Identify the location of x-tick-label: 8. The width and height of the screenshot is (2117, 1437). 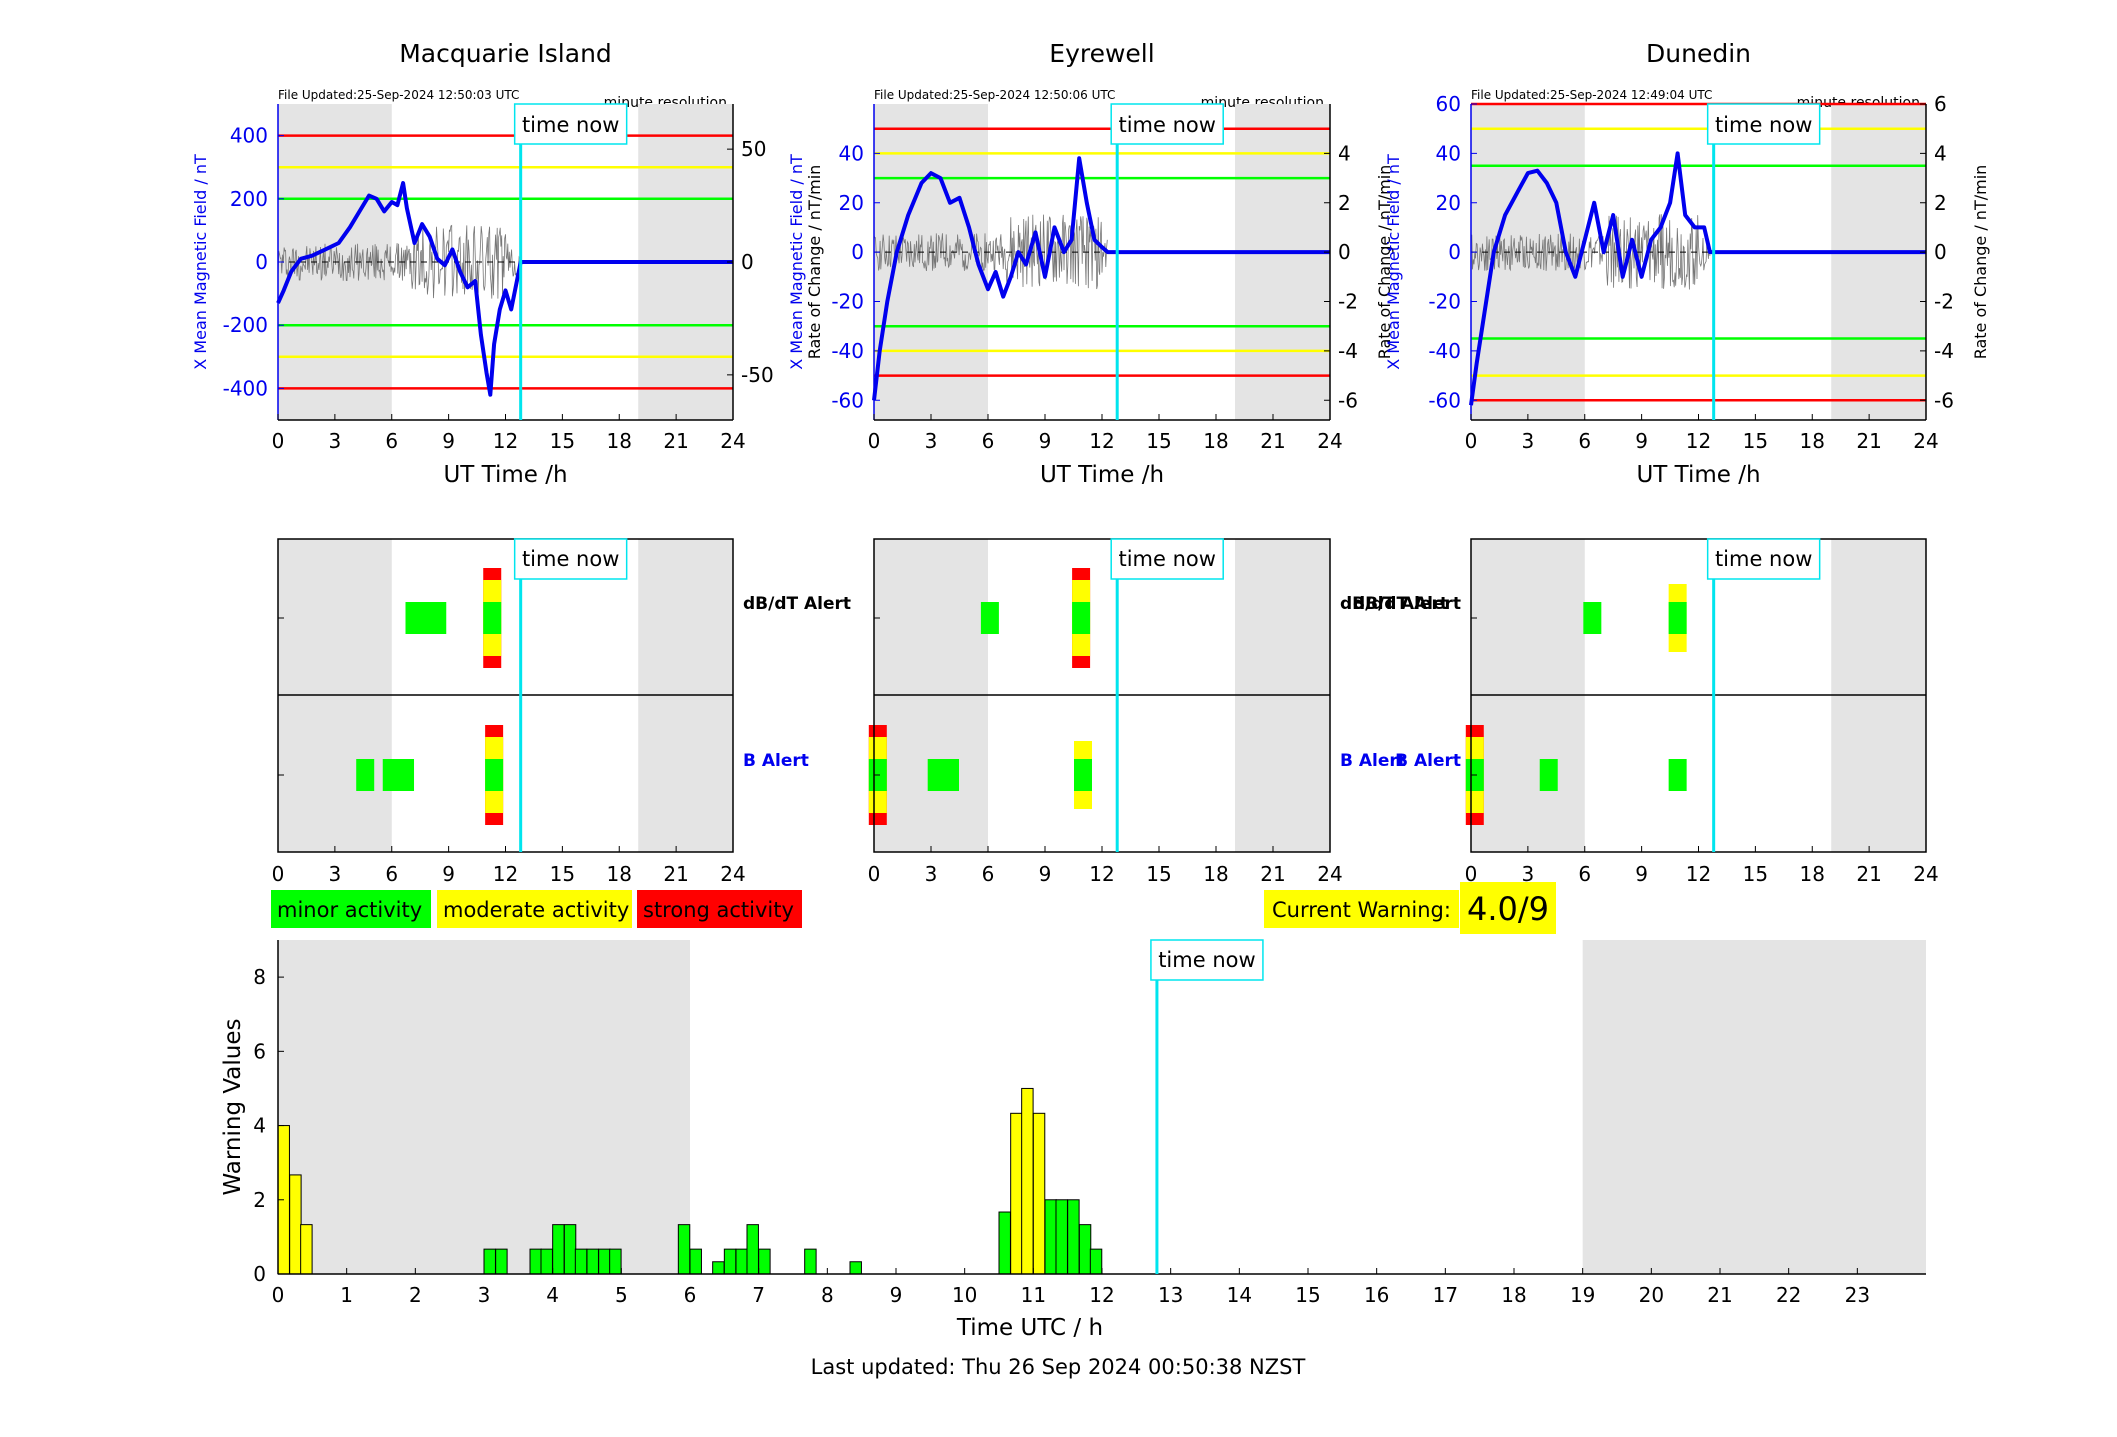
(827, 1295).